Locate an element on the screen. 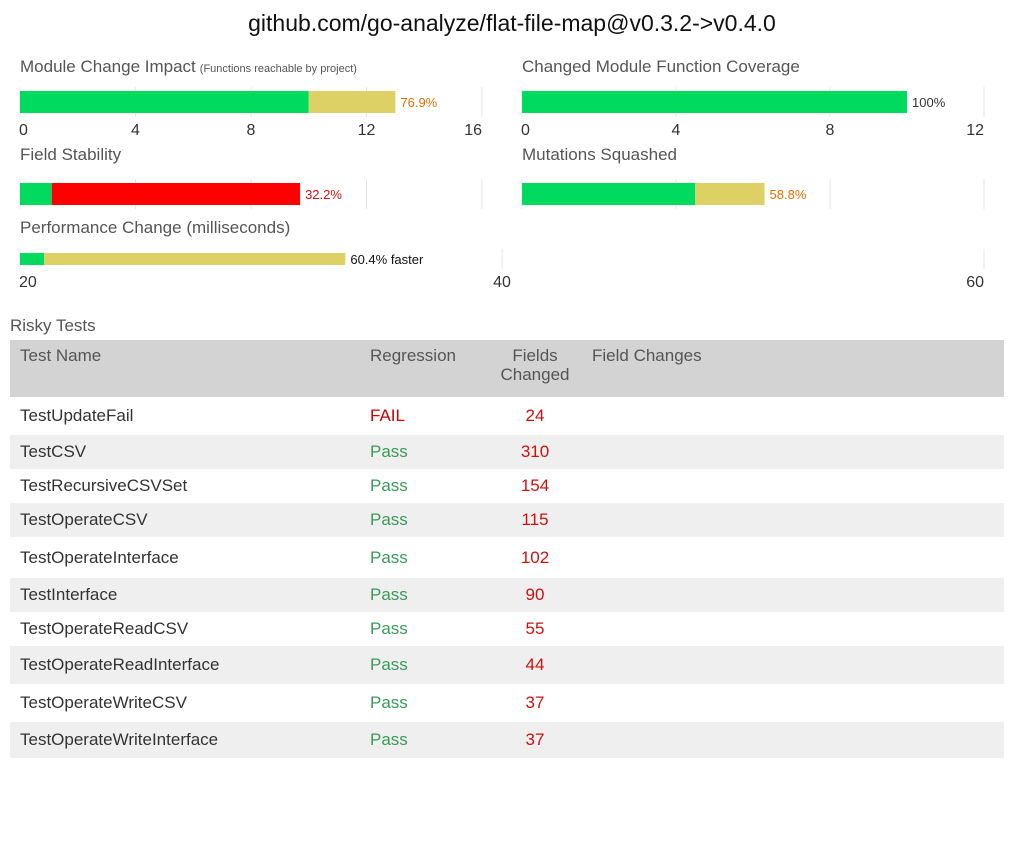 This screenshot has height=845, width=1024. module-change-impact-title-text: Module Change Impact is located at coordinates (108, 66).